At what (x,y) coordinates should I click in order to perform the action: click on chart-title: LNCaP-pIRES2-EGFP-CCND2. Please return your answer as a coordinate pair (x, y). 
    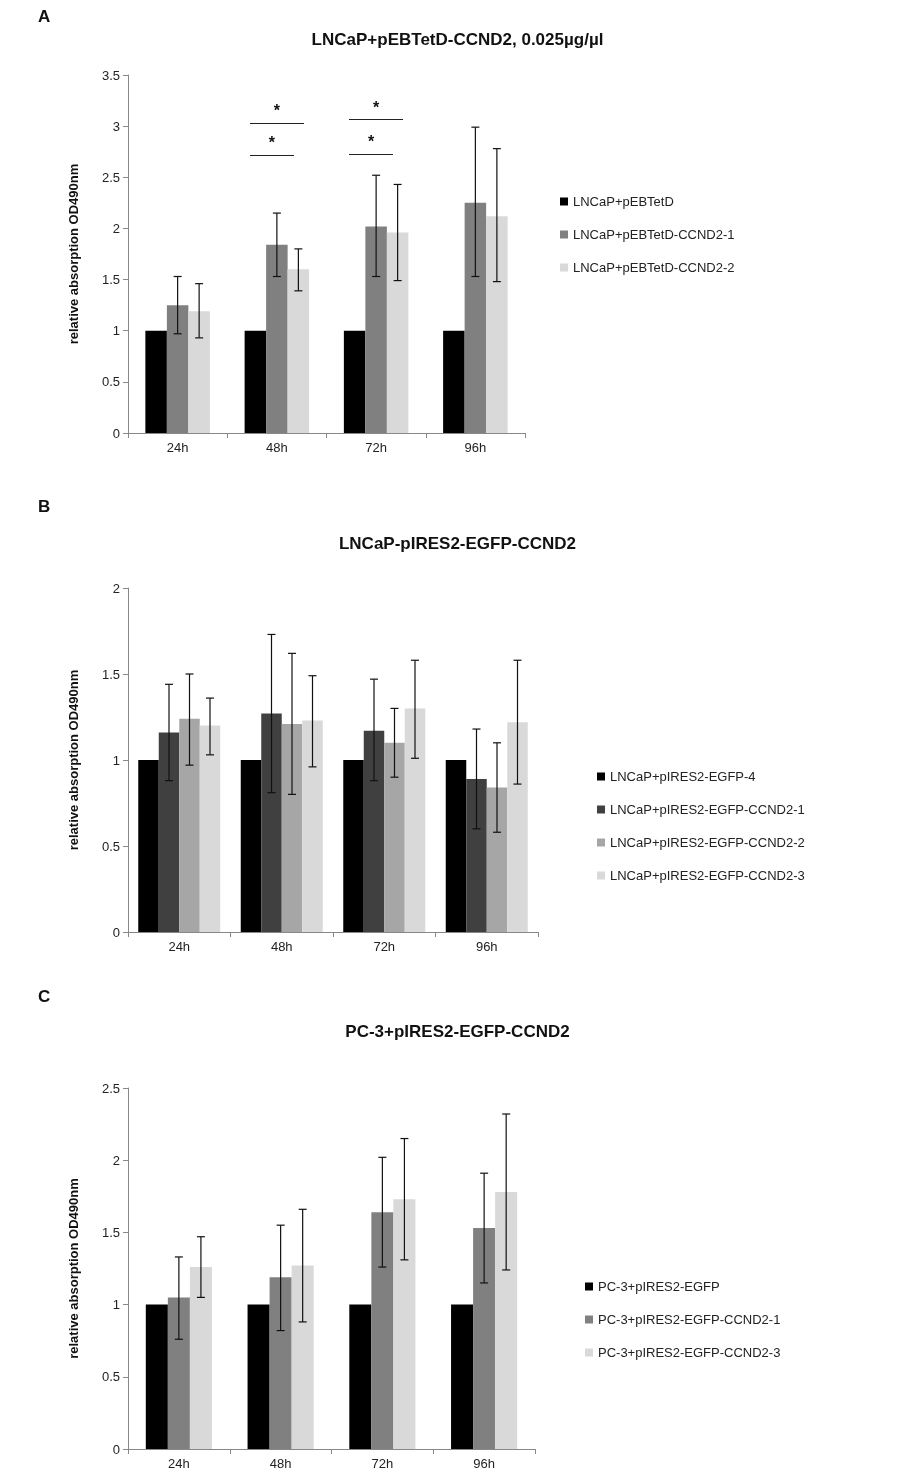
    Looking at the image, I should click on (457, 543).